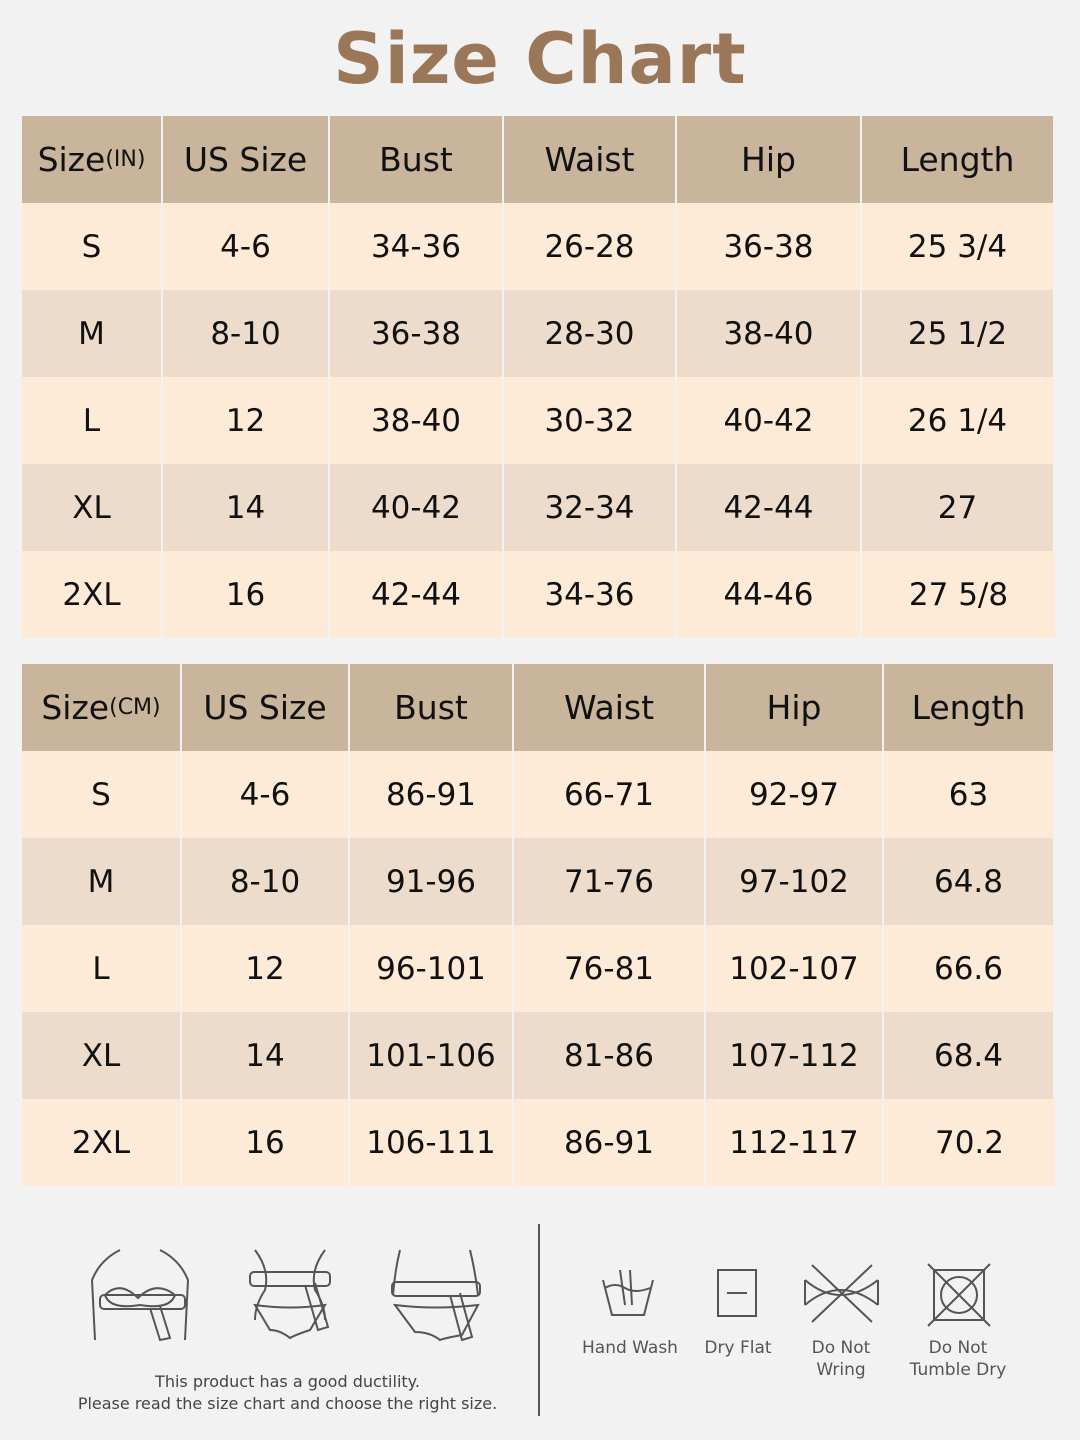  What do you see at coordinates (628, 1292) in the screenshot?
I see `hand-wash-icon` at bounding box center [628, 1292].